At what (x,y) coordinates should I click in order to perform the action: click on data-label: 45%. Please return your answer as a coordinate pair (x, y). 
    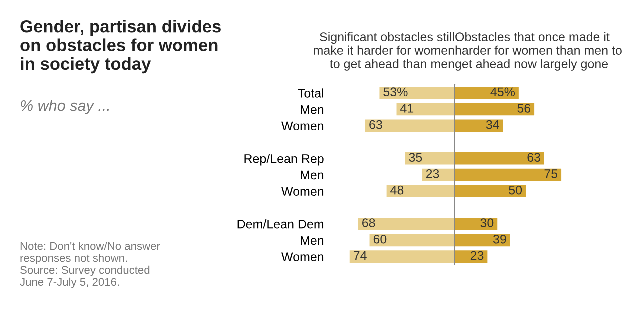
    Looking at the image, I should click on (503, 92).